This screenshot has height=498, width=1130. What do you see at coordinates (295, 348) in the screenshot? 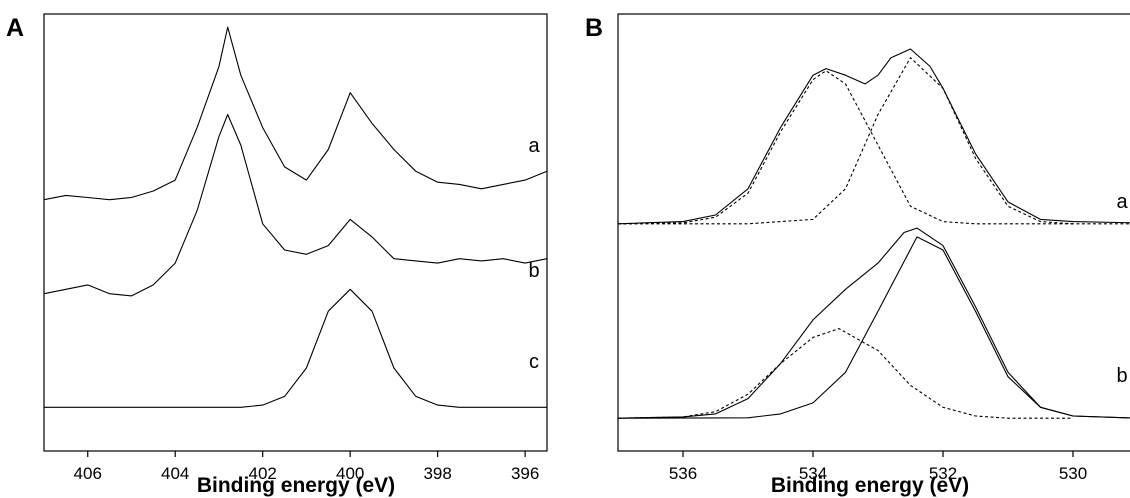
I see `series-c-line` at bounding box center [295, 348].